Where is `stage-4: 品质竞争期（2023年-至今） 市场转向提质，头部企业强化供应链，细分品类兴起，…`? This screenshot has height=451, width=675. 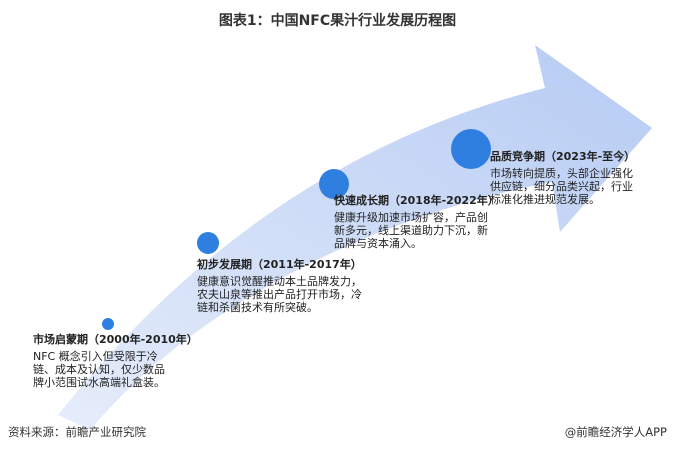 stage-4: 品质竞争期（2023年-至今） 市场转向提质，头部企业强化供应链，细分品类兴起，… is located at coordinates (565, 178).